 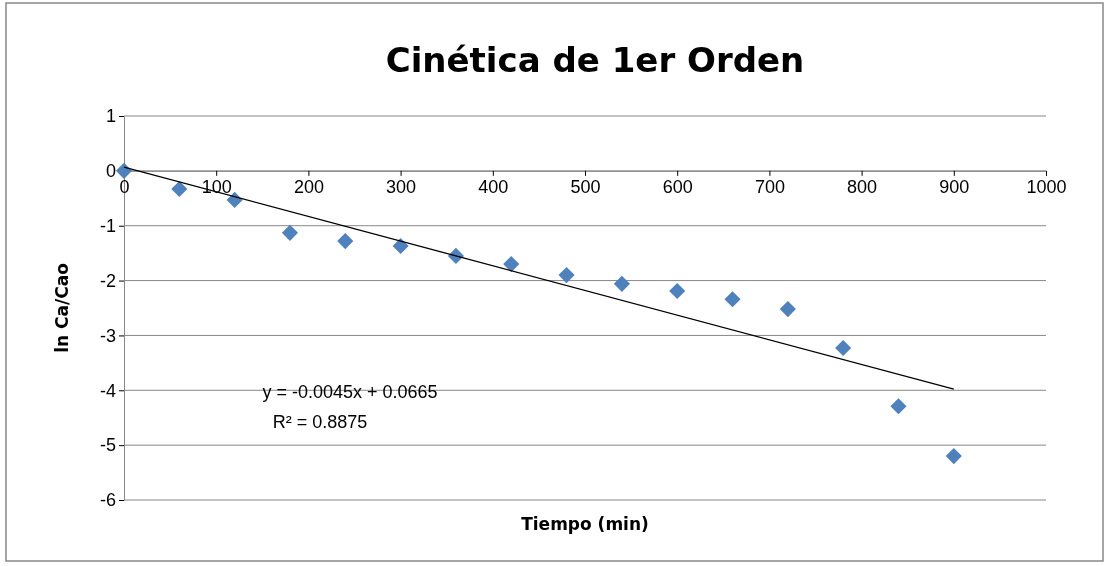 I want to click on y-tick-label: 0, so click(x=110, y=171).